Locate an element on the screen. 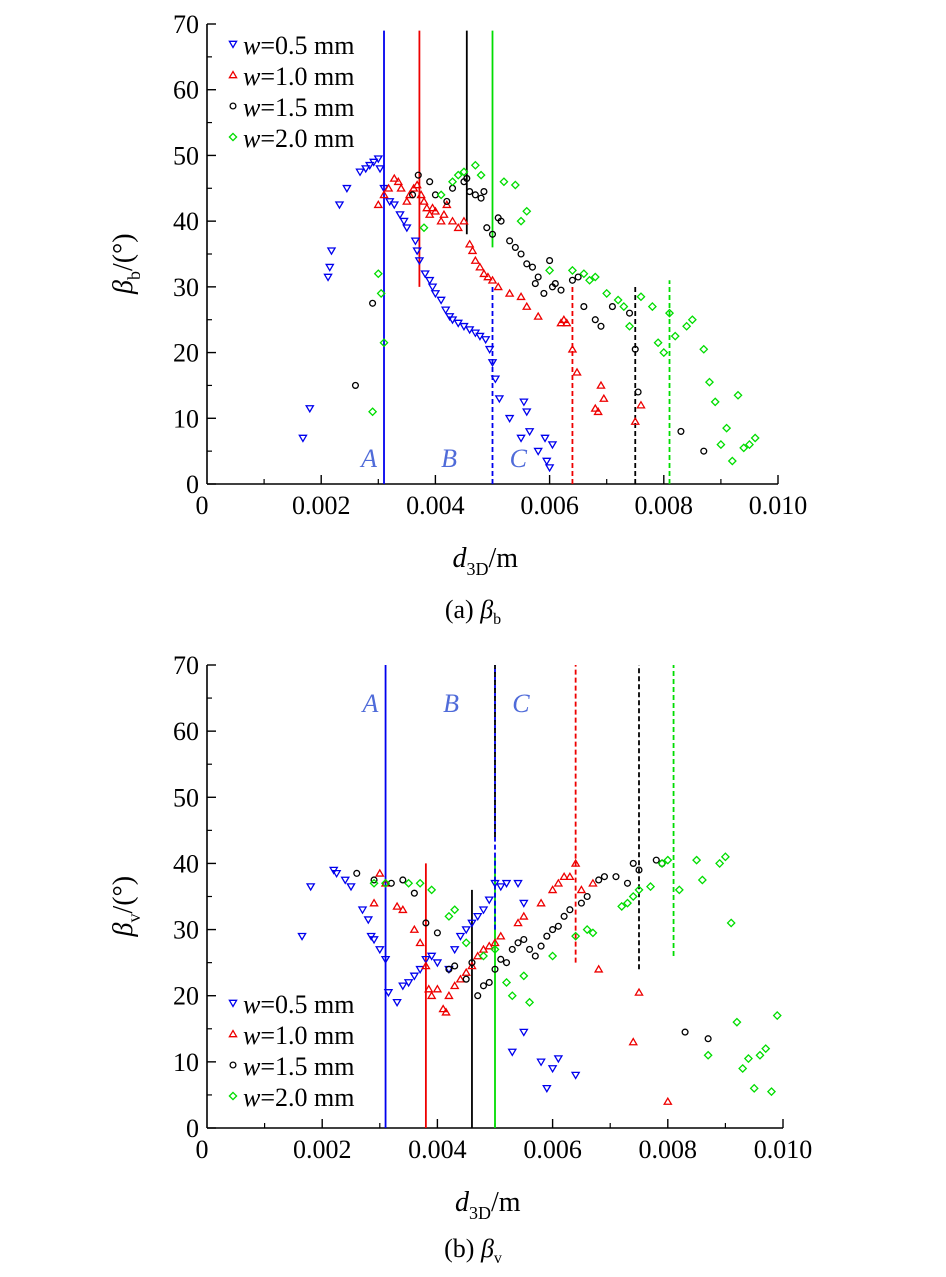 The width and height of the screenshot is (946, 1277). chart-b-legend: w=0.5 mmw=1.0 mmw=1.5 mmw=2.0 mm is located at coordinates (291, 1051).